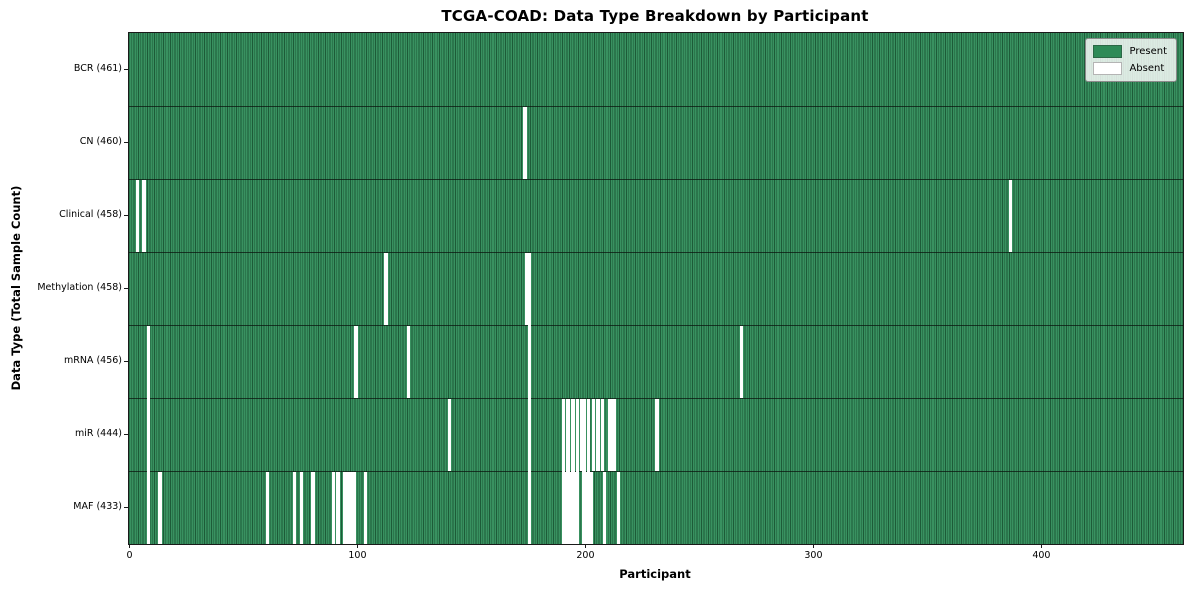 This screenshot has width=1200, height=600. Describe the element at coordinates (1108, 51) in the screenshot. I see `present-swatch-icon` at that location.